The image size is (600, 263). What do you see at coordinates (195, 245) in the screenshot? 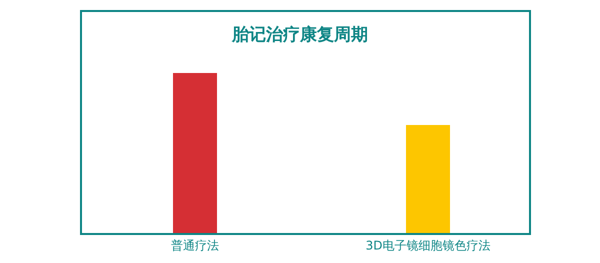
I see `x-tick-label: 普通疗法` at bounding box center [195, 245].